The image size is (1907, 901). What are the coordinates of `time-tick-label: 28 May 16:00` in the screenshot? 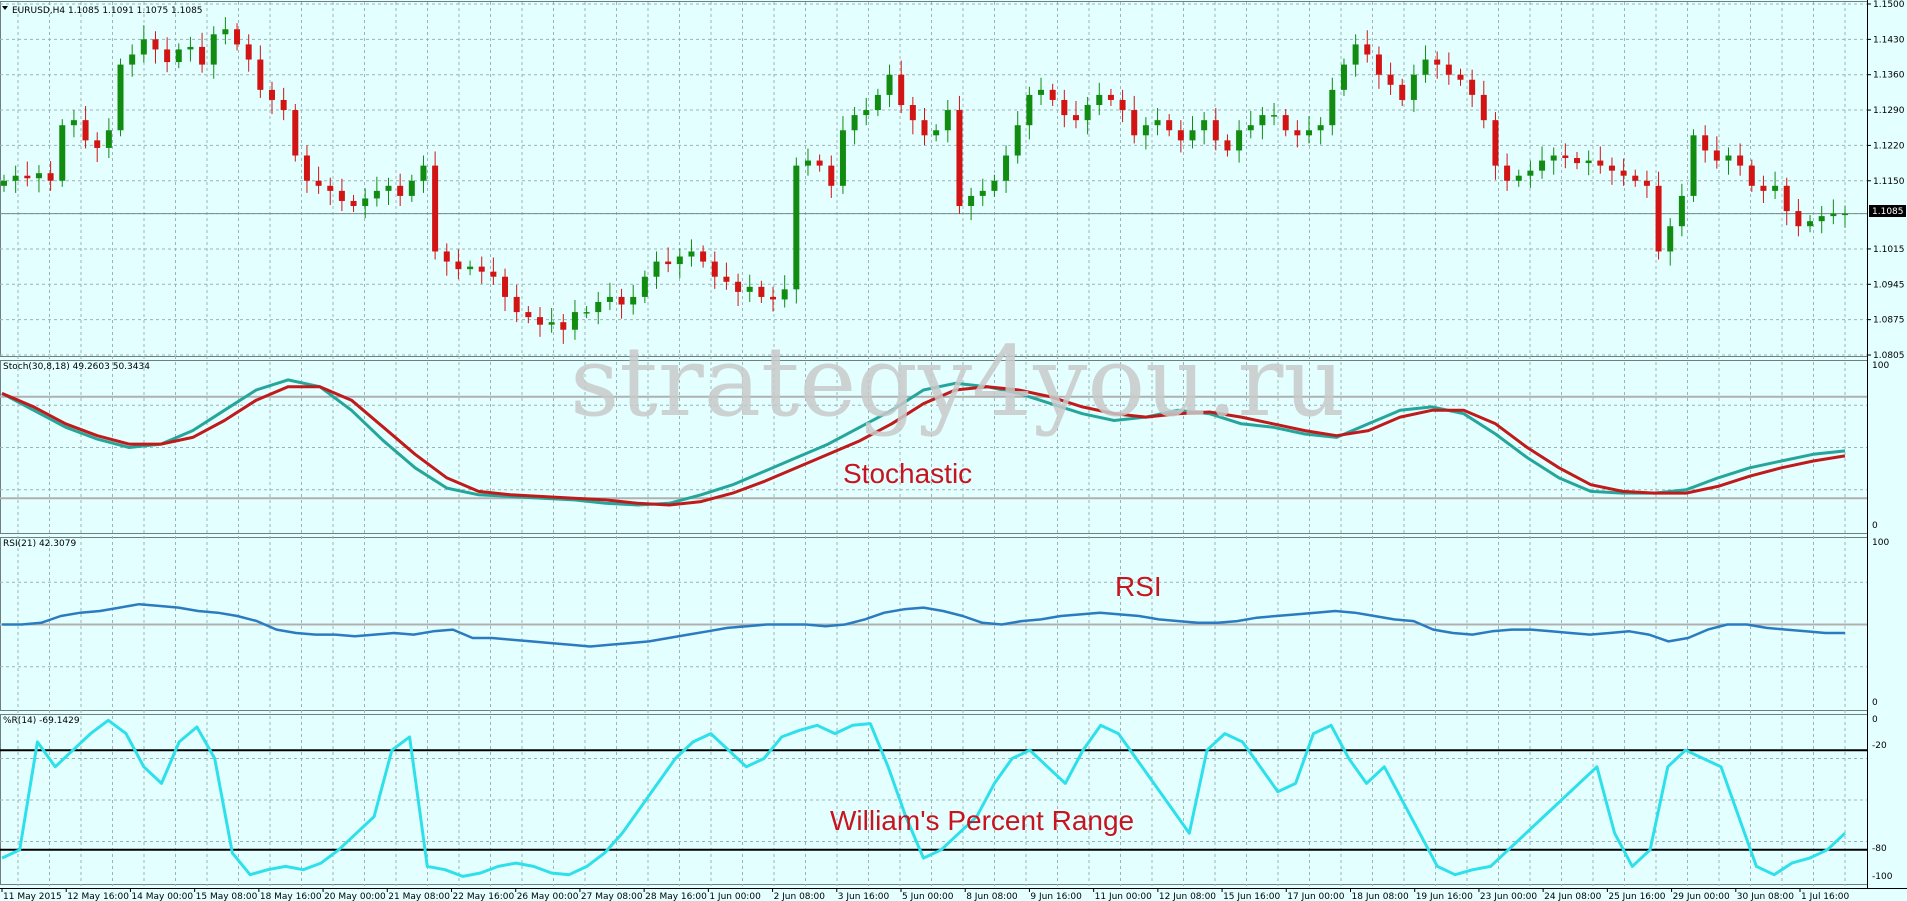 It's located at (676, 896).